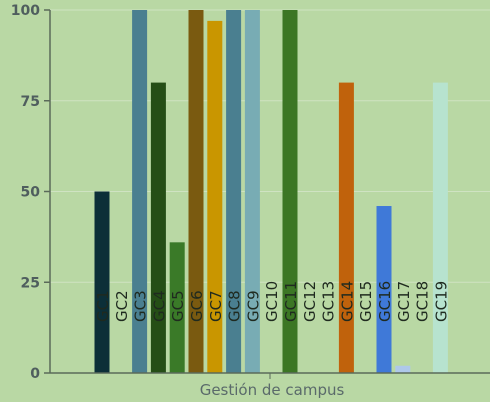 This screenshot has height=402, width=490. Describe the element at coordinates (216, 306) in the screenshot. I see `category-label: GC7` at that location.